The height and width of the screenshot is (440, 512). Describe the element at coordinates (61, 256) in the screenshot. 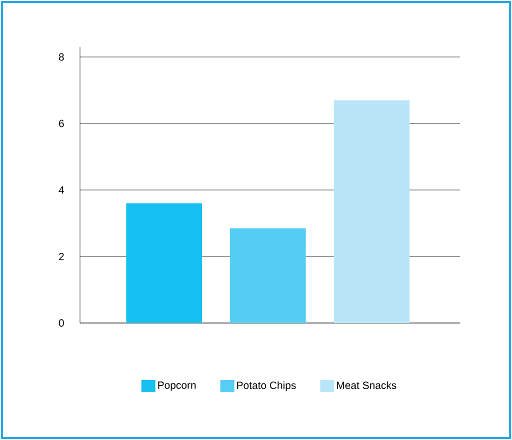

I see `y-tick-label: 2` at that location.